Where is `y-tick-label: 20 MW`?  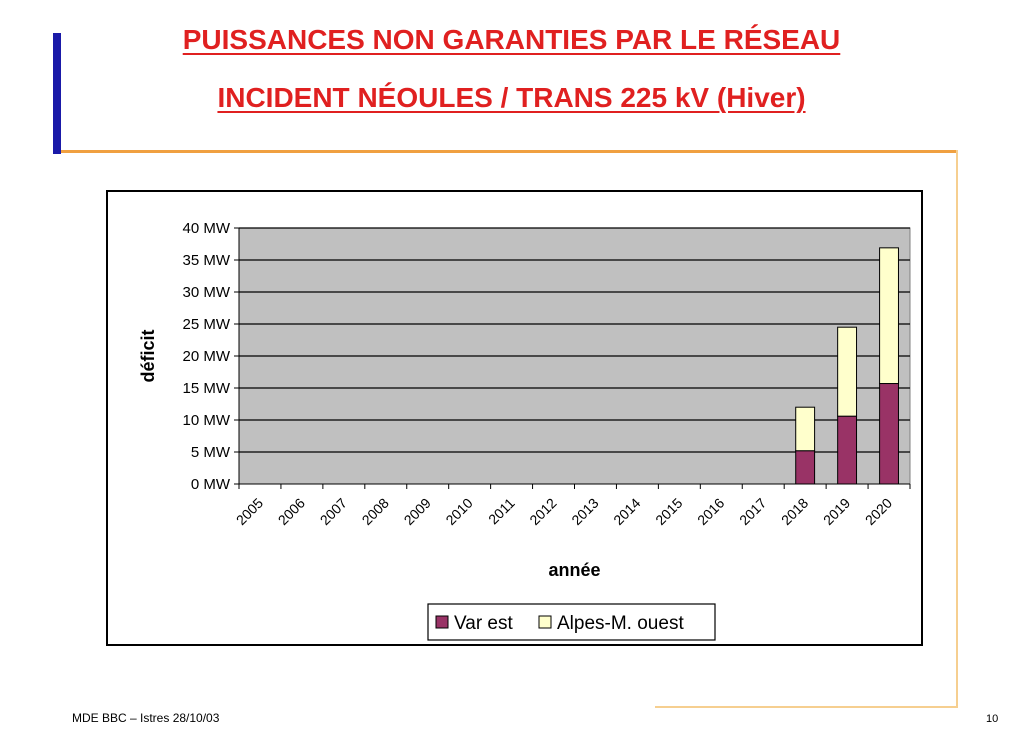 y-tick-label: 20 MW is located at coordinates (206, 356).